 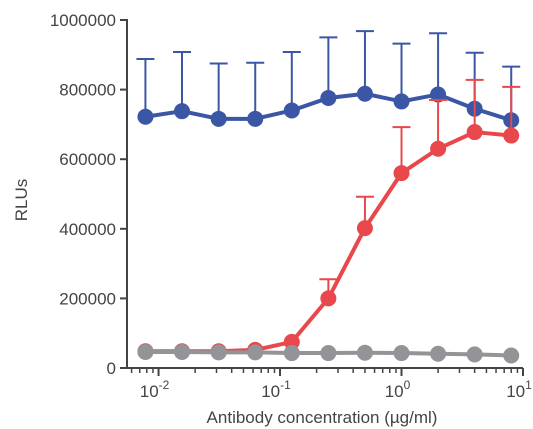 What do you see at coordinates (398, 389) in the screenshot?
I see `x-tick-label: 10⁰` at bounding box center [398, 389].